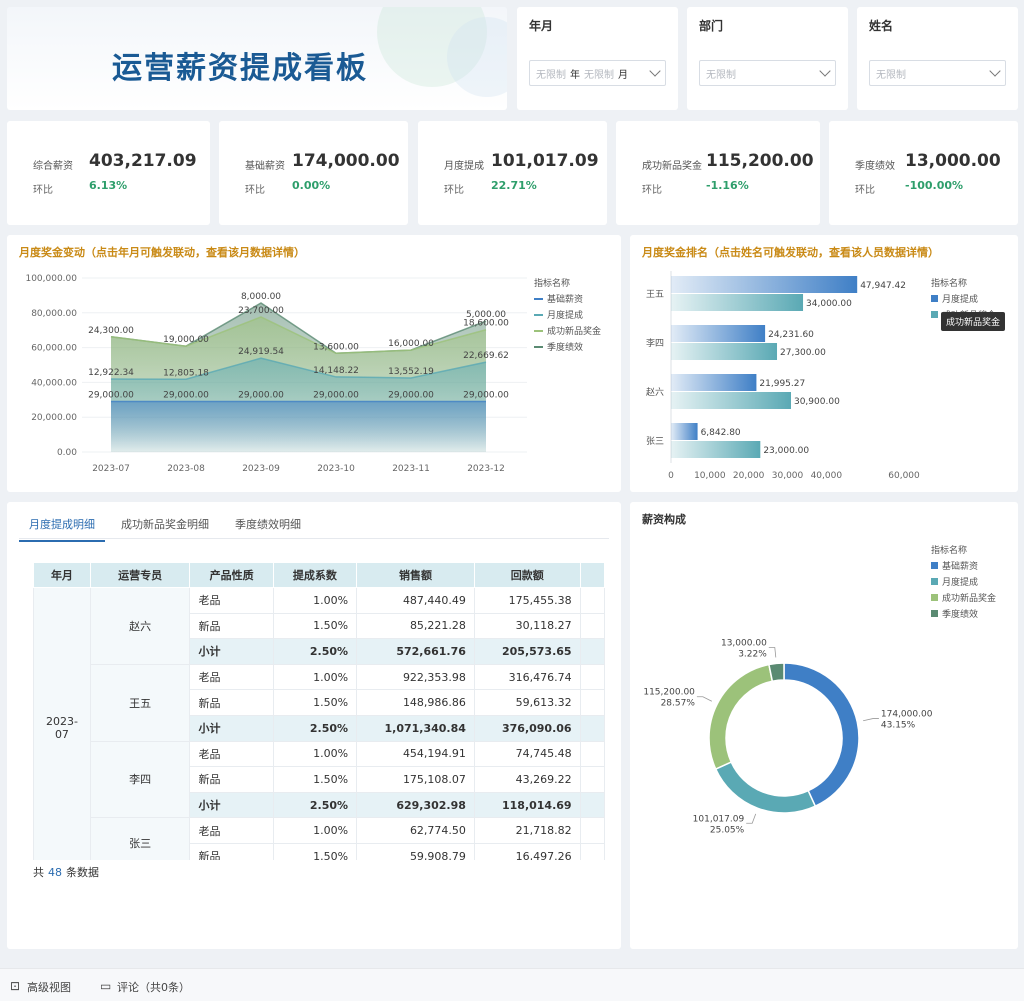 This screenshot has width=1024, height=1001. What do you see at coordinates (592, 779) in the screenshot?
I see `cell-overflow` at bounding box center [592, 779].